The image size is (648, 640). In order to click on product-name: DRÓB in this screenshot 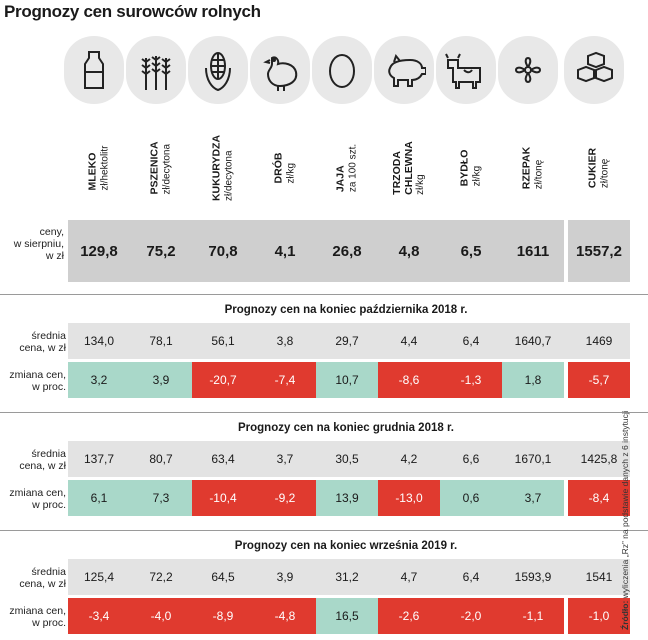, I will do `click(278, 168)`.